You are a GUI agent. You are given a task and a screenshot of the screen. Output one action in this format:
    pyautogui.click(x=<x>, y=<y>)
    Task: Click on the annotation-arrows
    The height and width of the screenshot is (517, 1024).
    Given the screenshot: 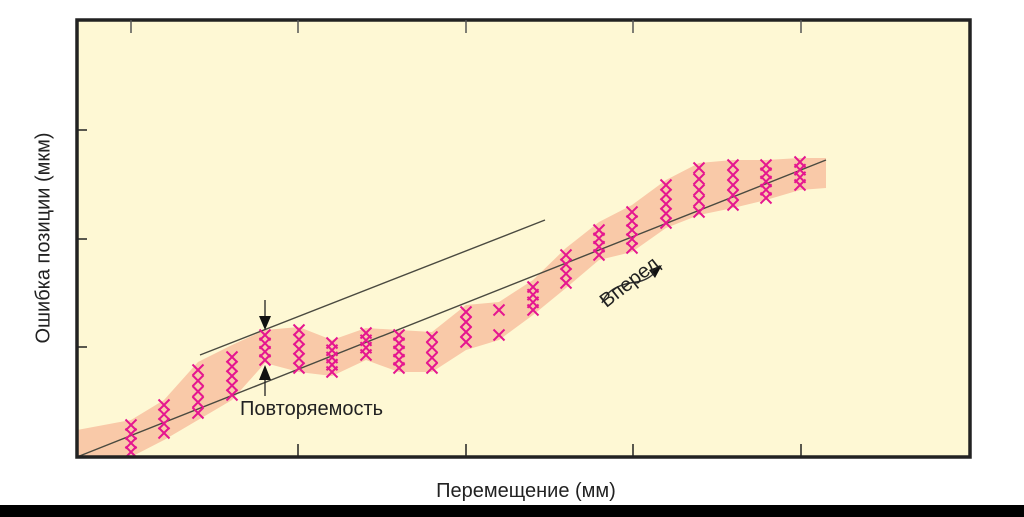 What is the action you would take?
    pyautogui.click(x=460, y=330)
    